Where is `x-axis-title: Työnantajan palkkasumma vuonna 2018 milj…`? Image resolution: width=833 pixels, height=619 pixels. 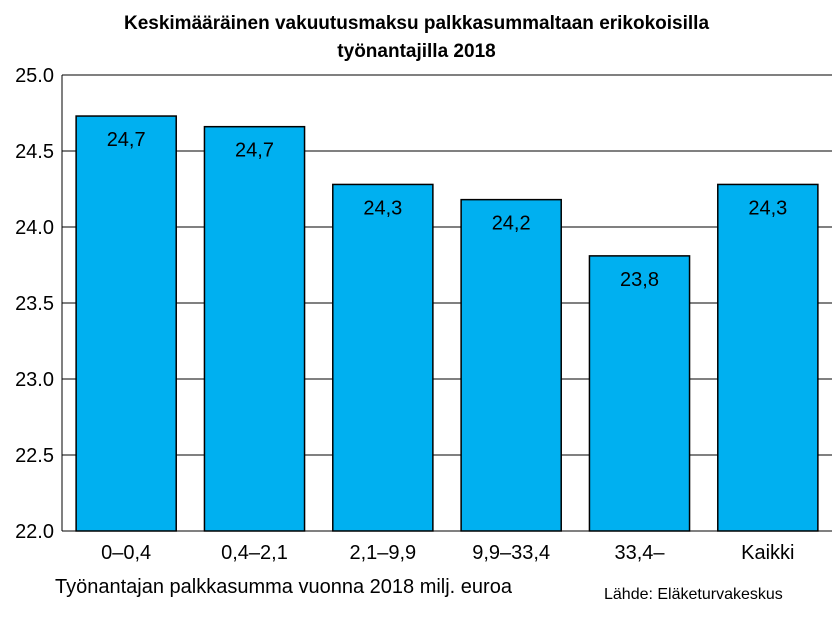
x-axis-title: Työnantajan palkkasumma vuonna 2018 milj… is located at coordinates (283, 587).